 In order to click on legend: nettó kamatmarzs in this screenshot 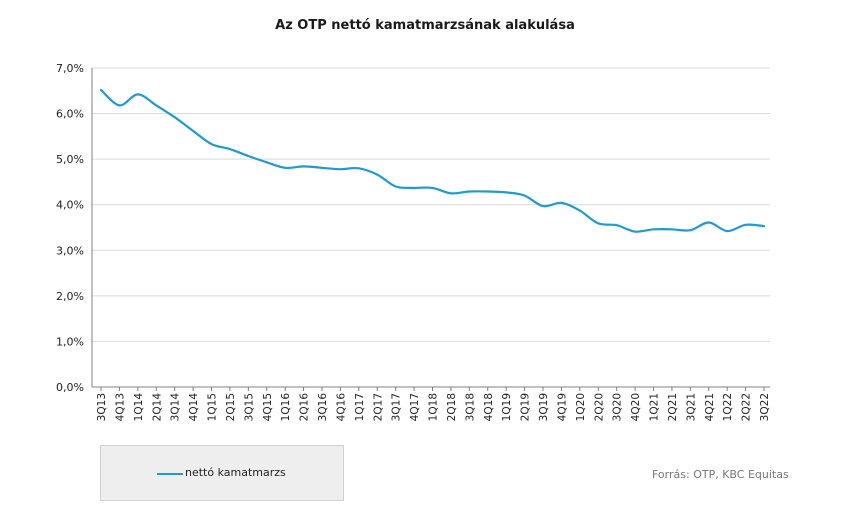, I will do `click(222, 473)`.